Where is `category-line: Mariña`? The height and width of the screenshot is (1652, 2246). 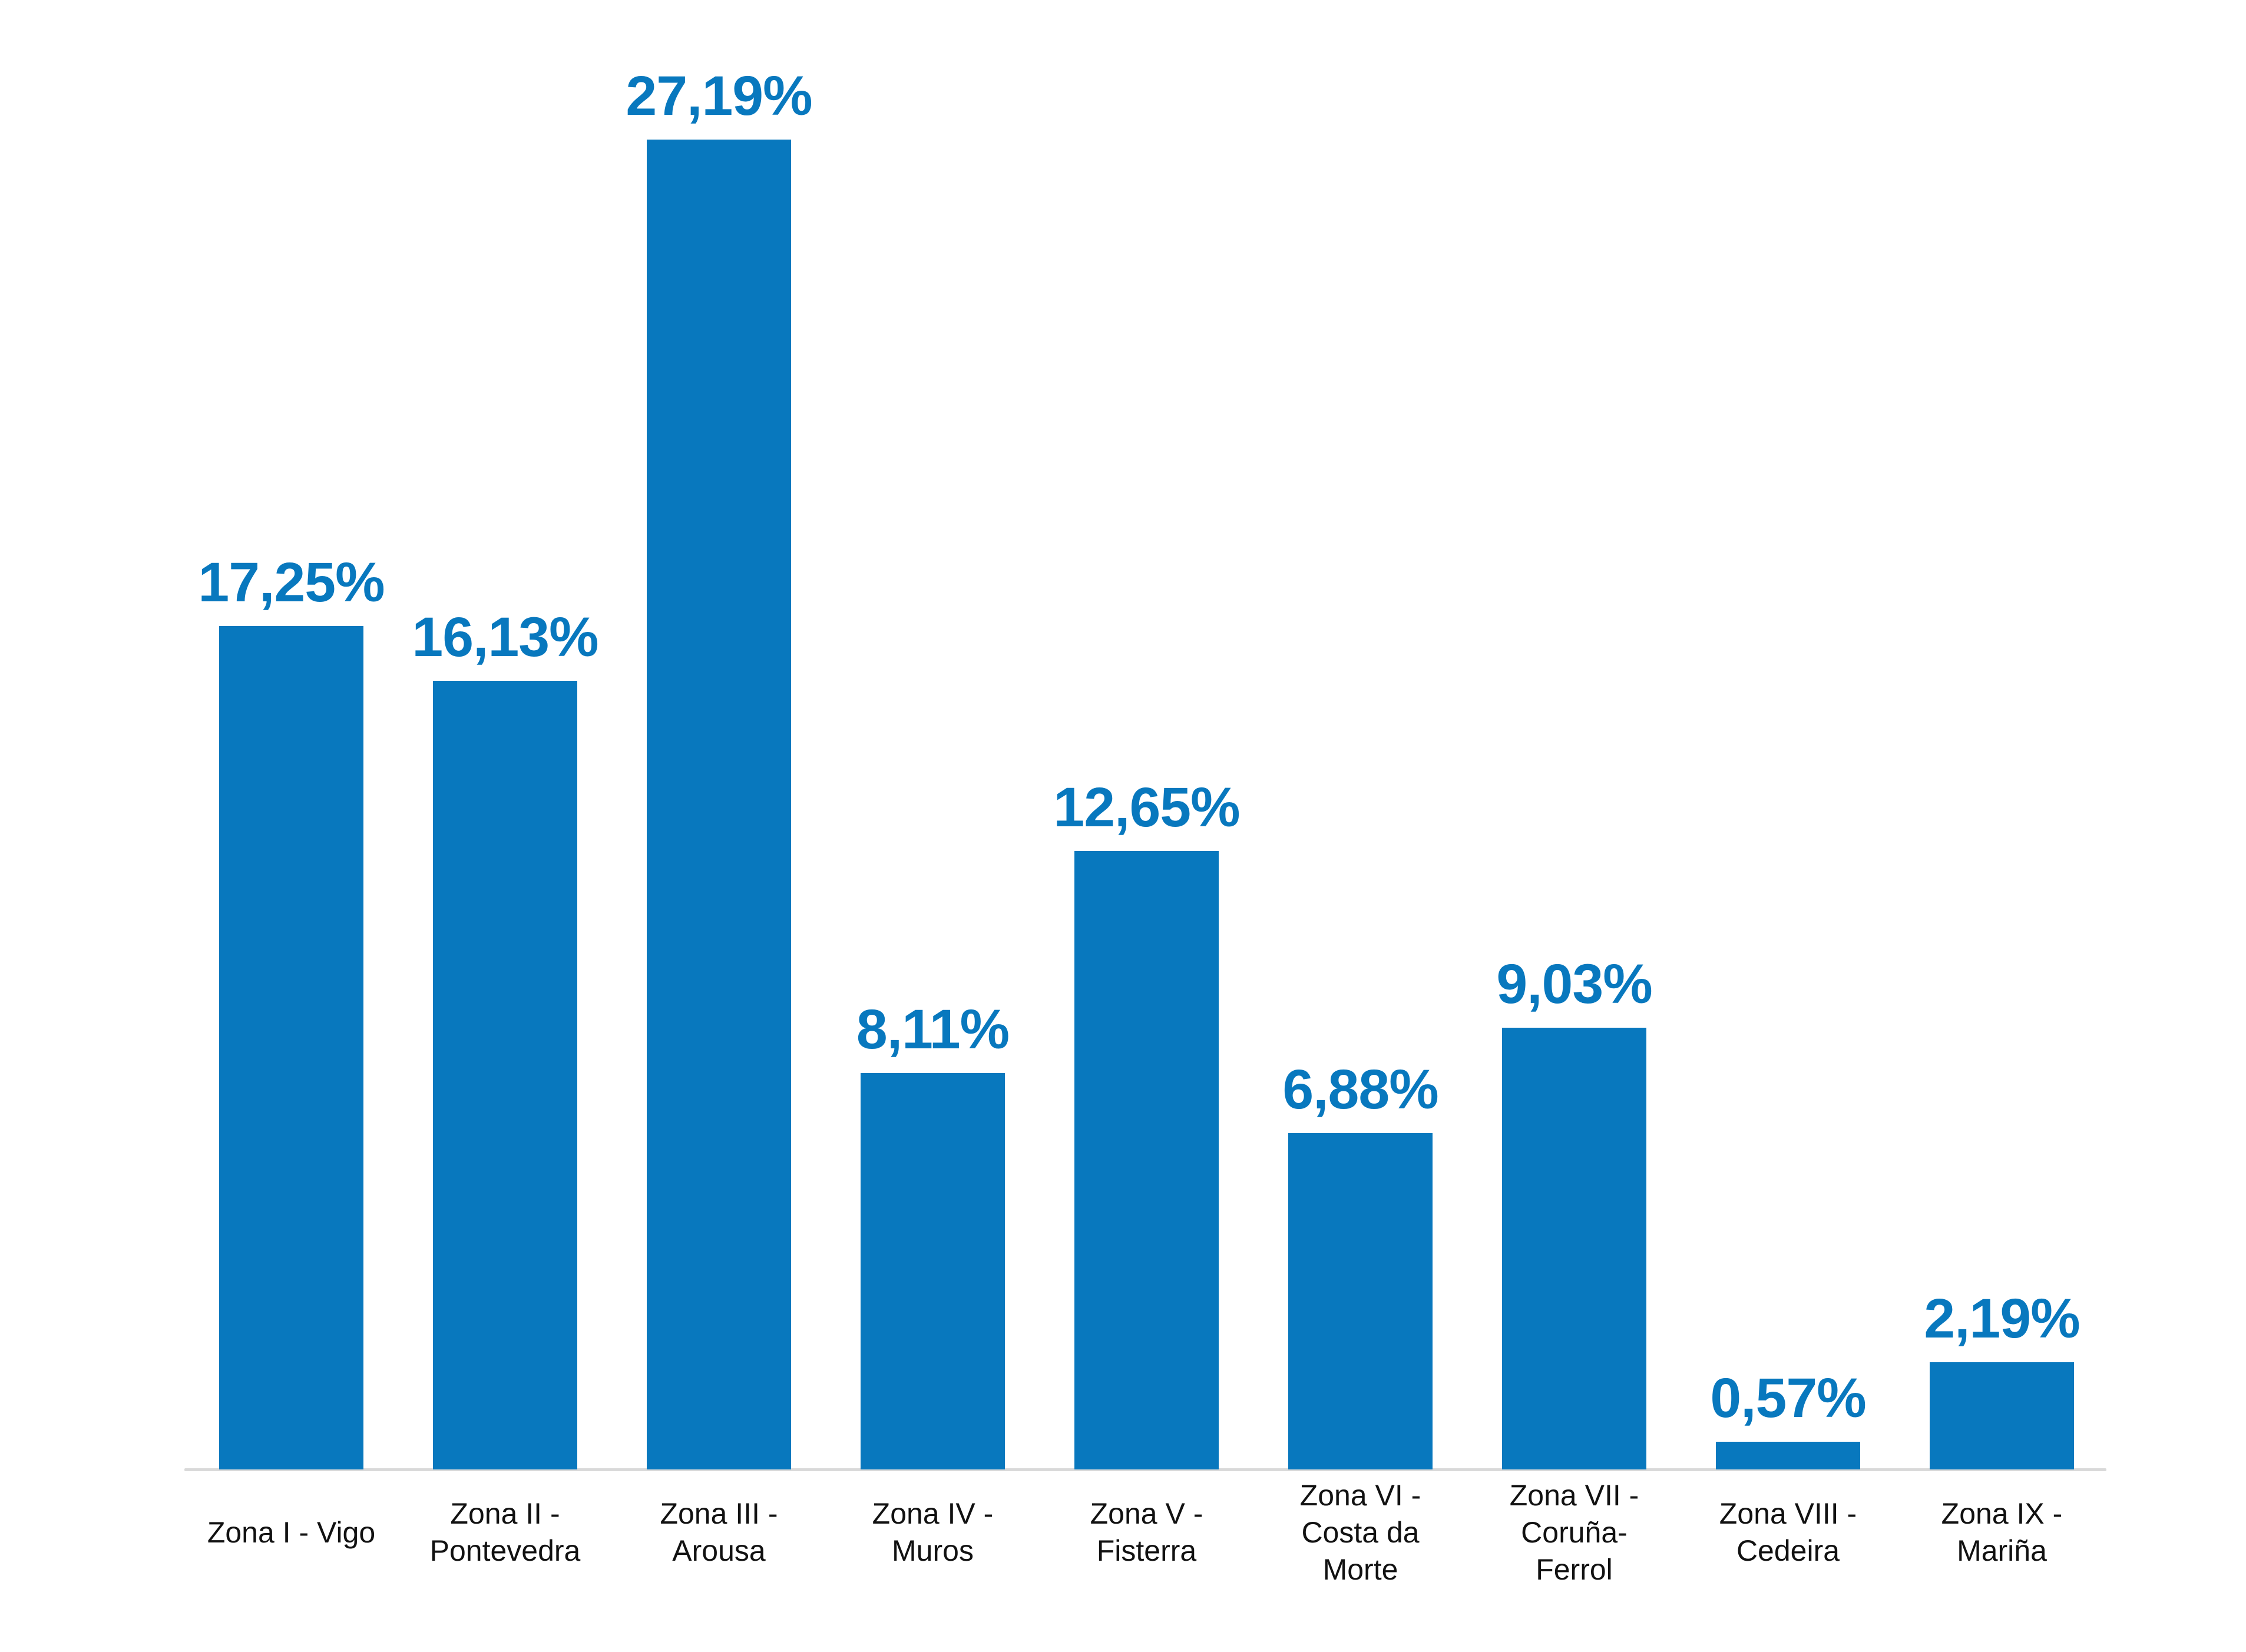
category-line: Mariña is located at coordinates (2002, 1550).